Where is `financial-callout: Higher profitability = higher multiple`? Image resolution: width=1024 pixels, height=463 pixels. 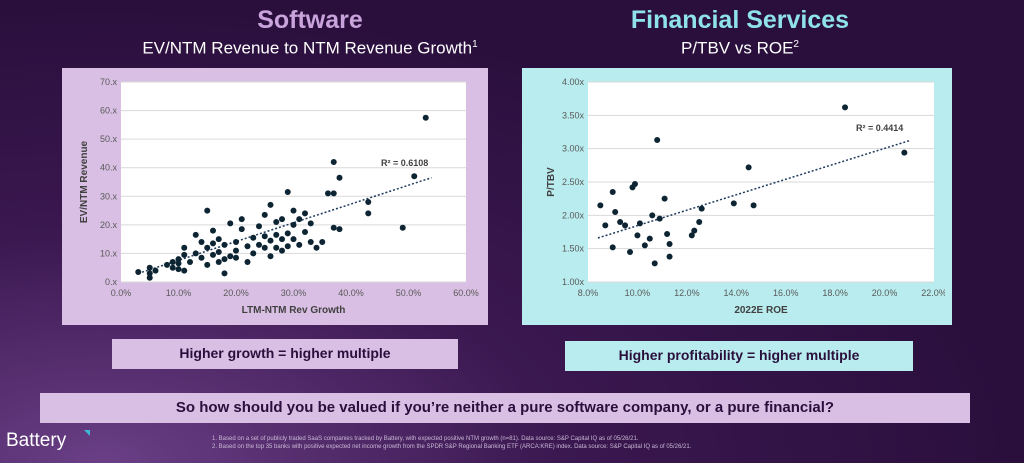
financial-callout: Higher profitability = higher multiple is located at coordinates (739, 356).